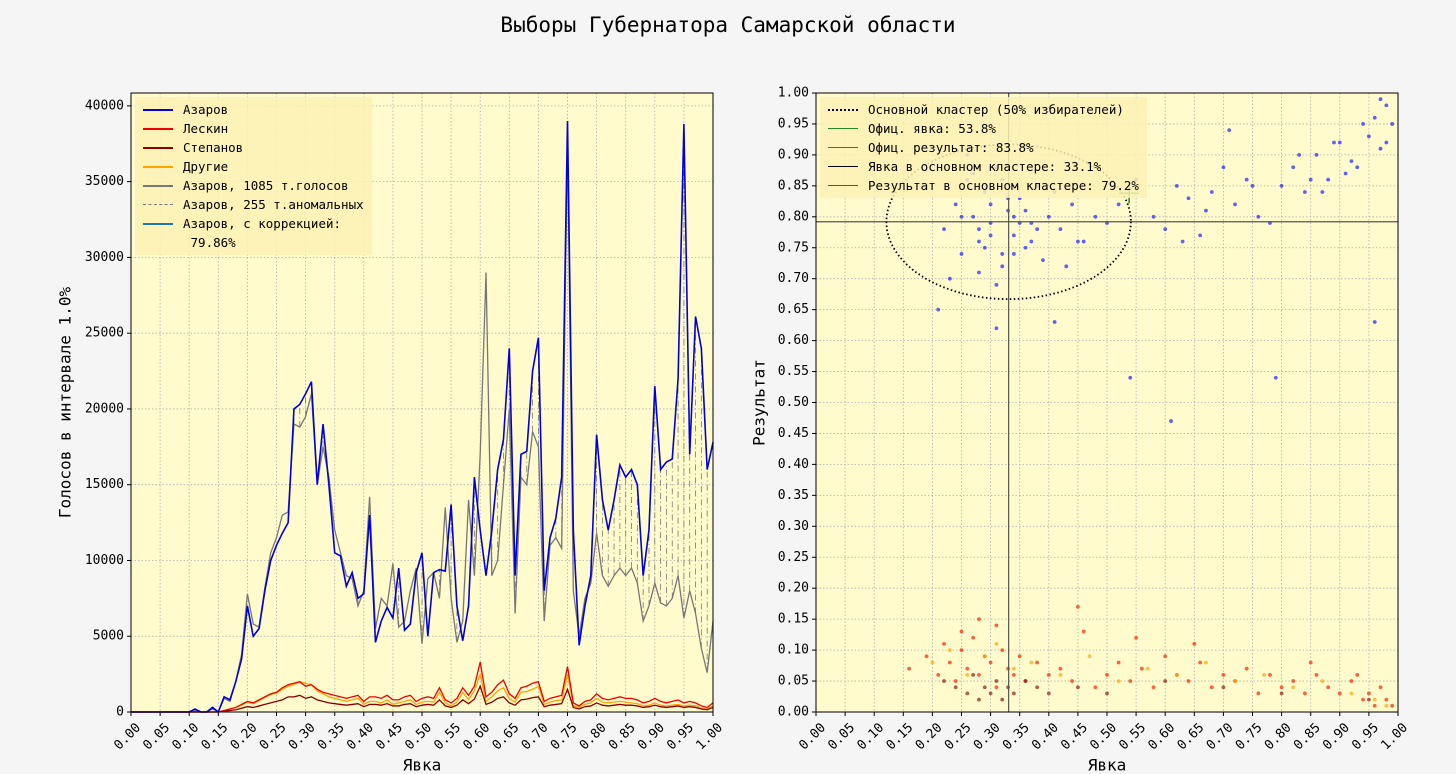 The height and width of the screenshot is (774, 1456). I want to click on x-axis-label: Явка, so click(422, 765).